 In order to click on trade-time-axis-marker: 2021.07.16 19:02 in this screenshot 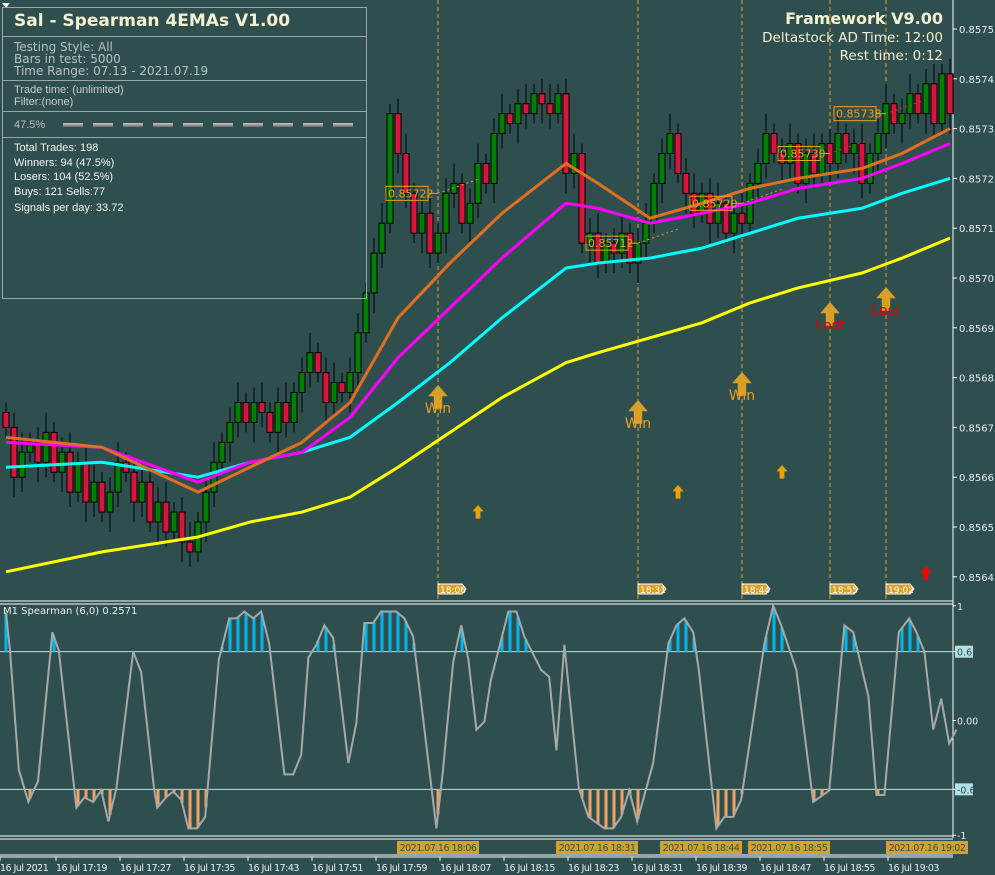, I will do `click(927, 847)`.